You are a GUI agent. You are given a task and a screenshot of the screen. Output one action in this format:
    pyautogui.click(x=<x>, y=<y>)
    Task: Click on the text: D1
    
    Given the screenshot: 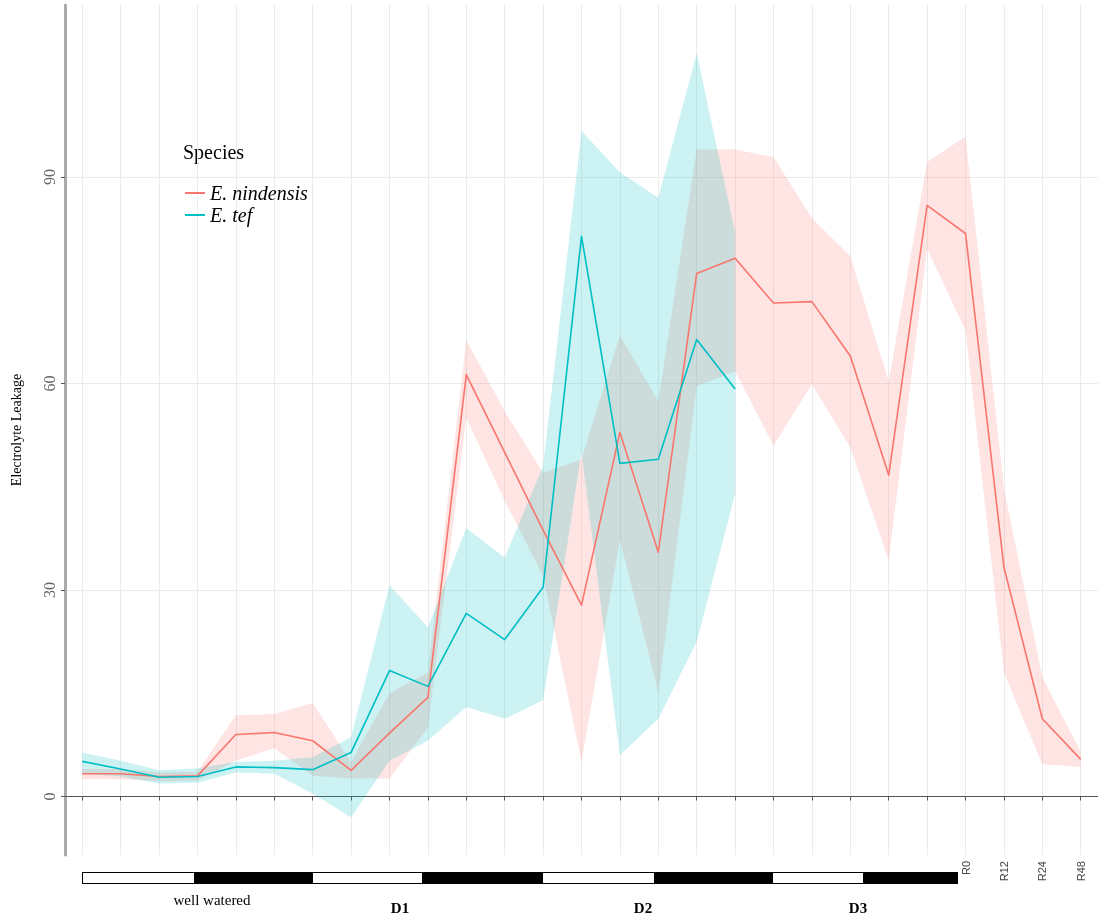 What is the action you would take?
    pyautogui.click(x=400, y=907)
    